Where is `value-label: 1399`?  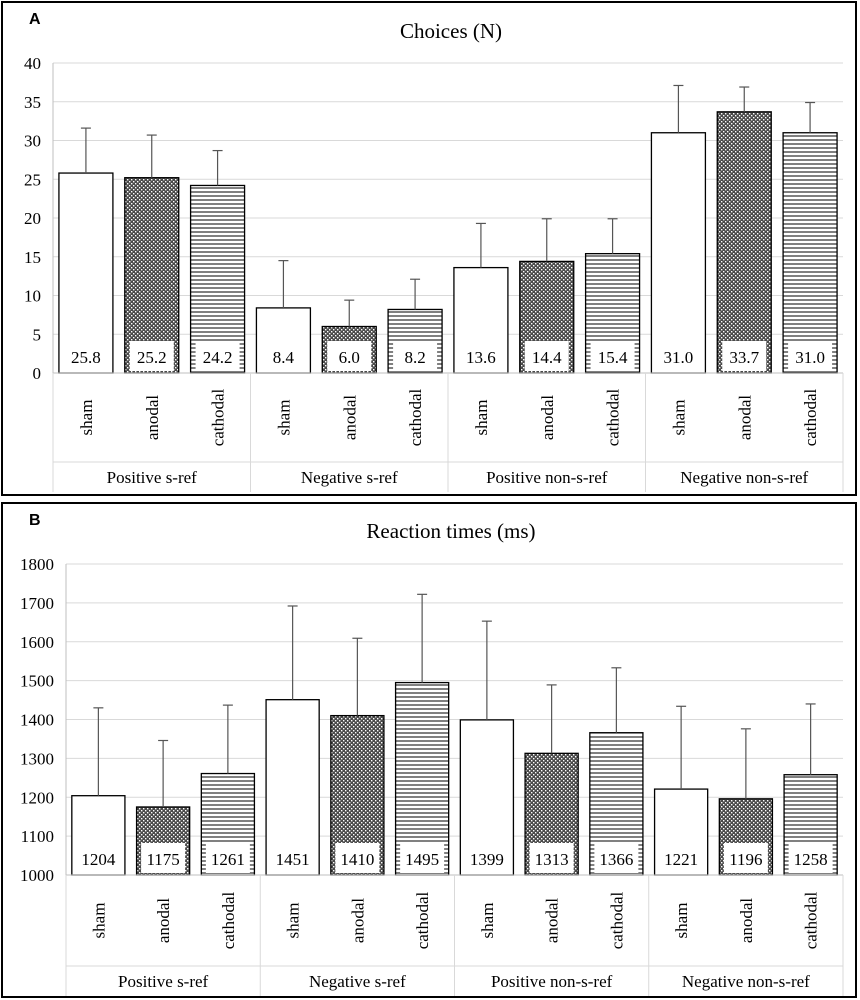 value-label: 1399 is located at coordinates (487, 859).